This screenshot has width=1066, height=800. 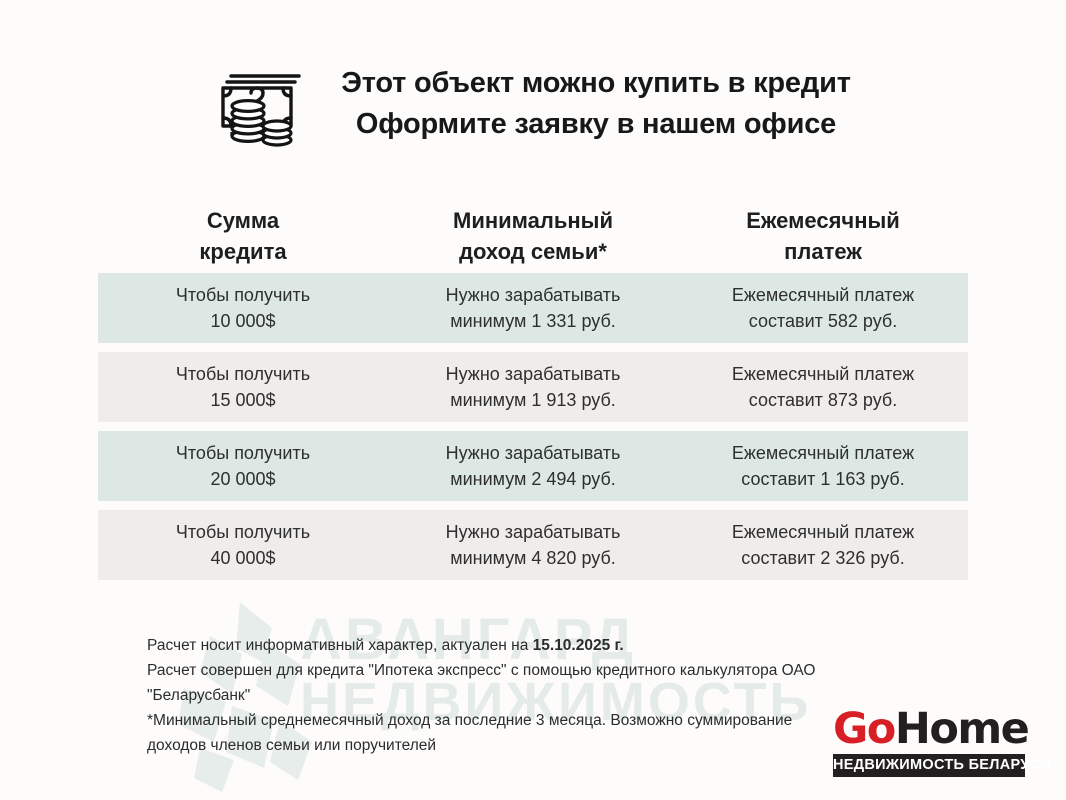 I want to click on cell-loan-amount: Чтобы получить 10 000$, so click(x=243, y=308).